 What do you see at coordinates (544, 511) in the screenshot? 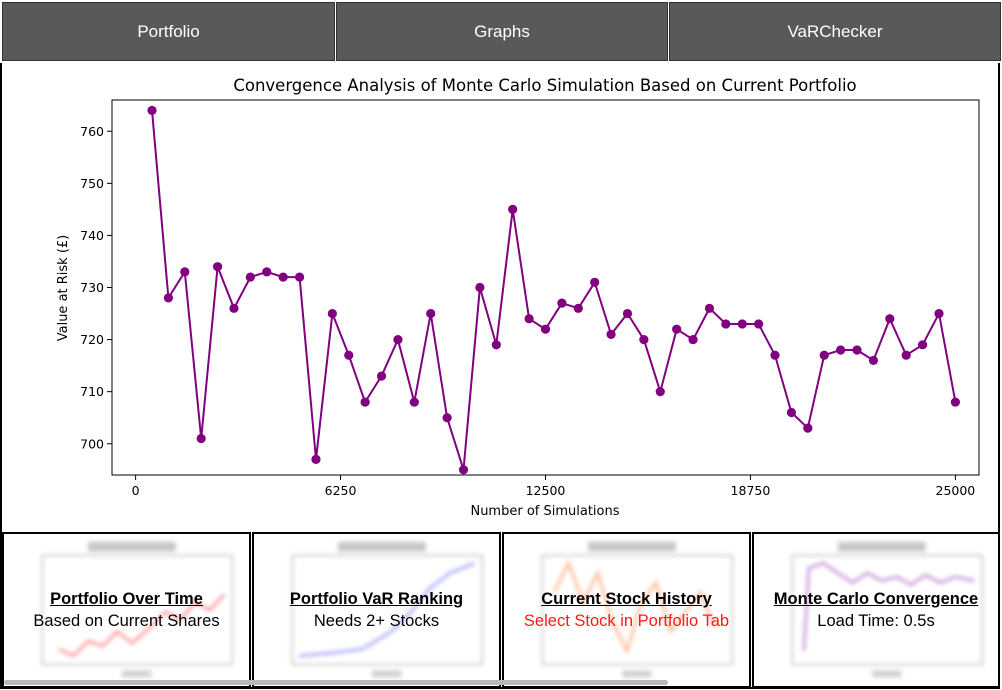
I see `x-axis-label: Number of Simulations` at bounding box center [544, 511].